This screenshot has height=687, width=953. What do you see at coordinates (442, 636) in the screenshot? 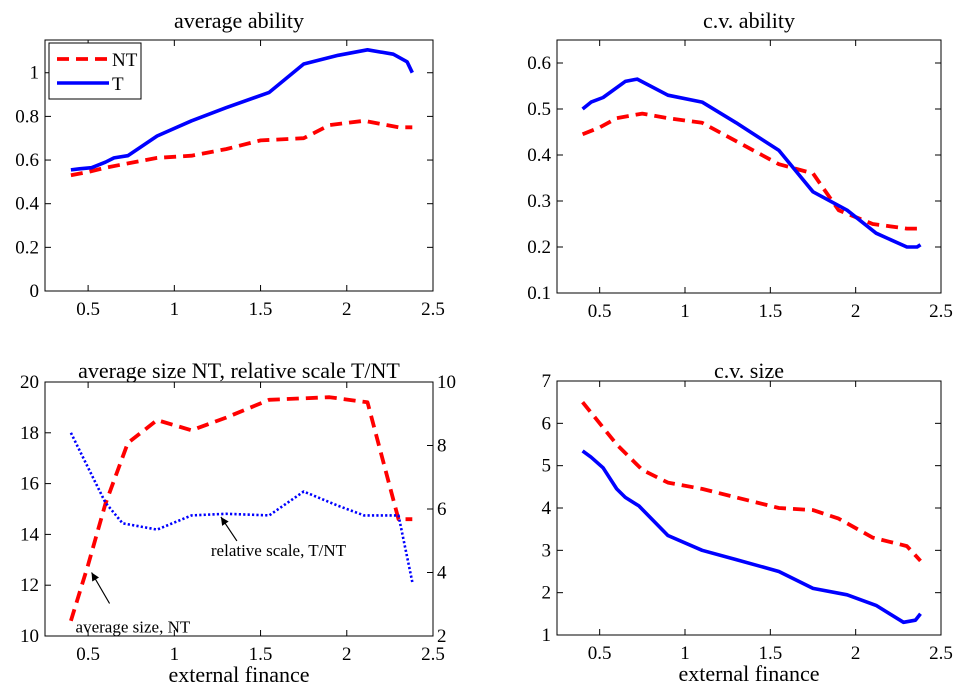
I see `y2-tick-label: 2` at bounding box center [442, 636].